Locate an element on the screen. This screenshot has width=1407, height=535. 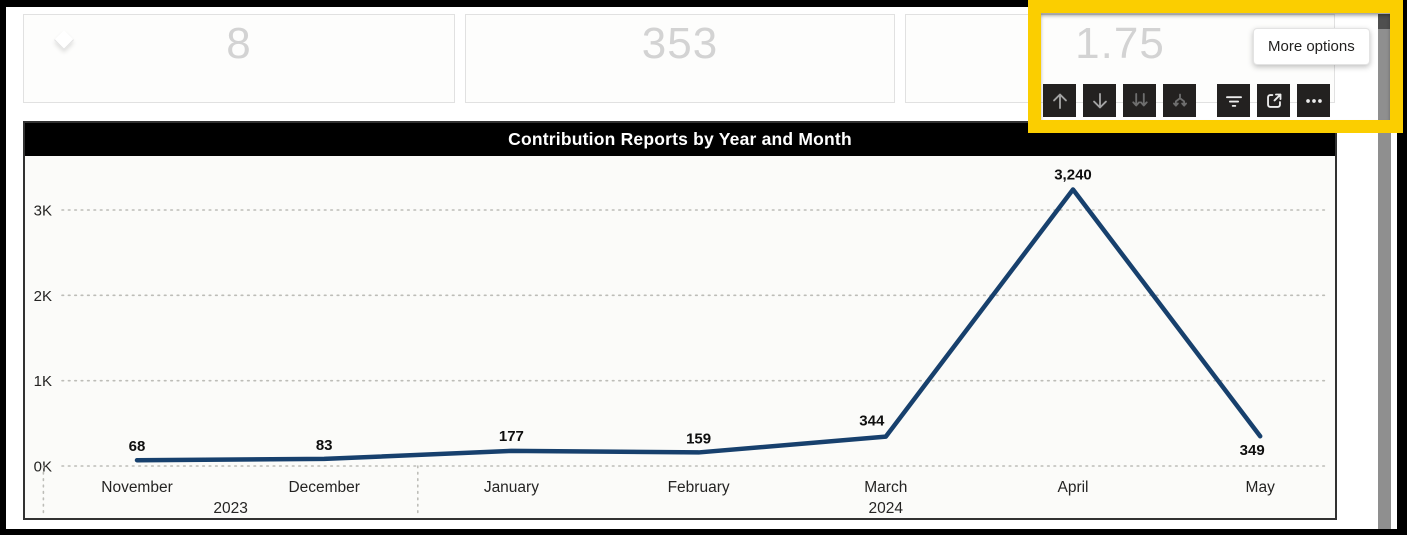
vertical-scrollbar is located at coordinates (1384, 271).